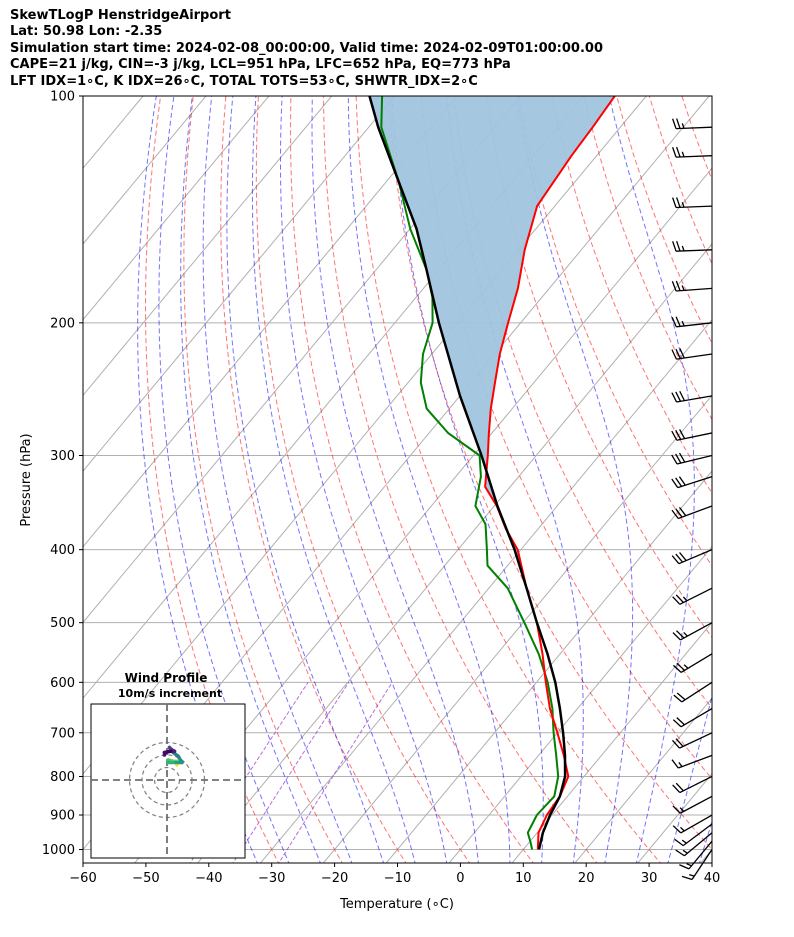 This screenshot has width=794, height=937. I want to click on inset-subtitle: 10m/s increment, so click(170, 693).